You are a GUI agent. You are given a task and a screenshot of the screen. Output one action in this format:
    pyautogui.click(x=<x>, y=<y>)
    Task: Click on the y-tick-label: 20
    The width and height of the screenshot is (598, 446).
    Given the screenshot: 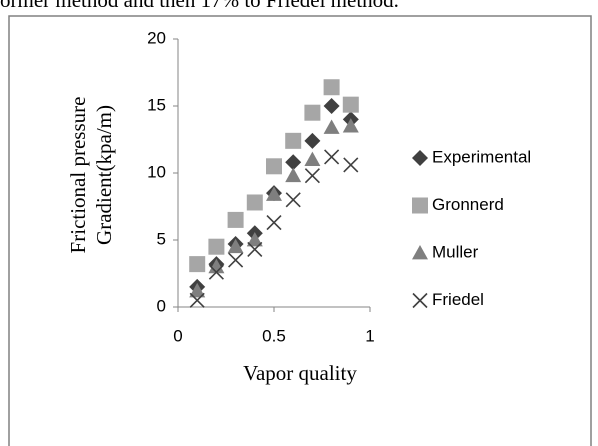 What is the action you would take?
    pyautogui.click(x=156, y=37)
    